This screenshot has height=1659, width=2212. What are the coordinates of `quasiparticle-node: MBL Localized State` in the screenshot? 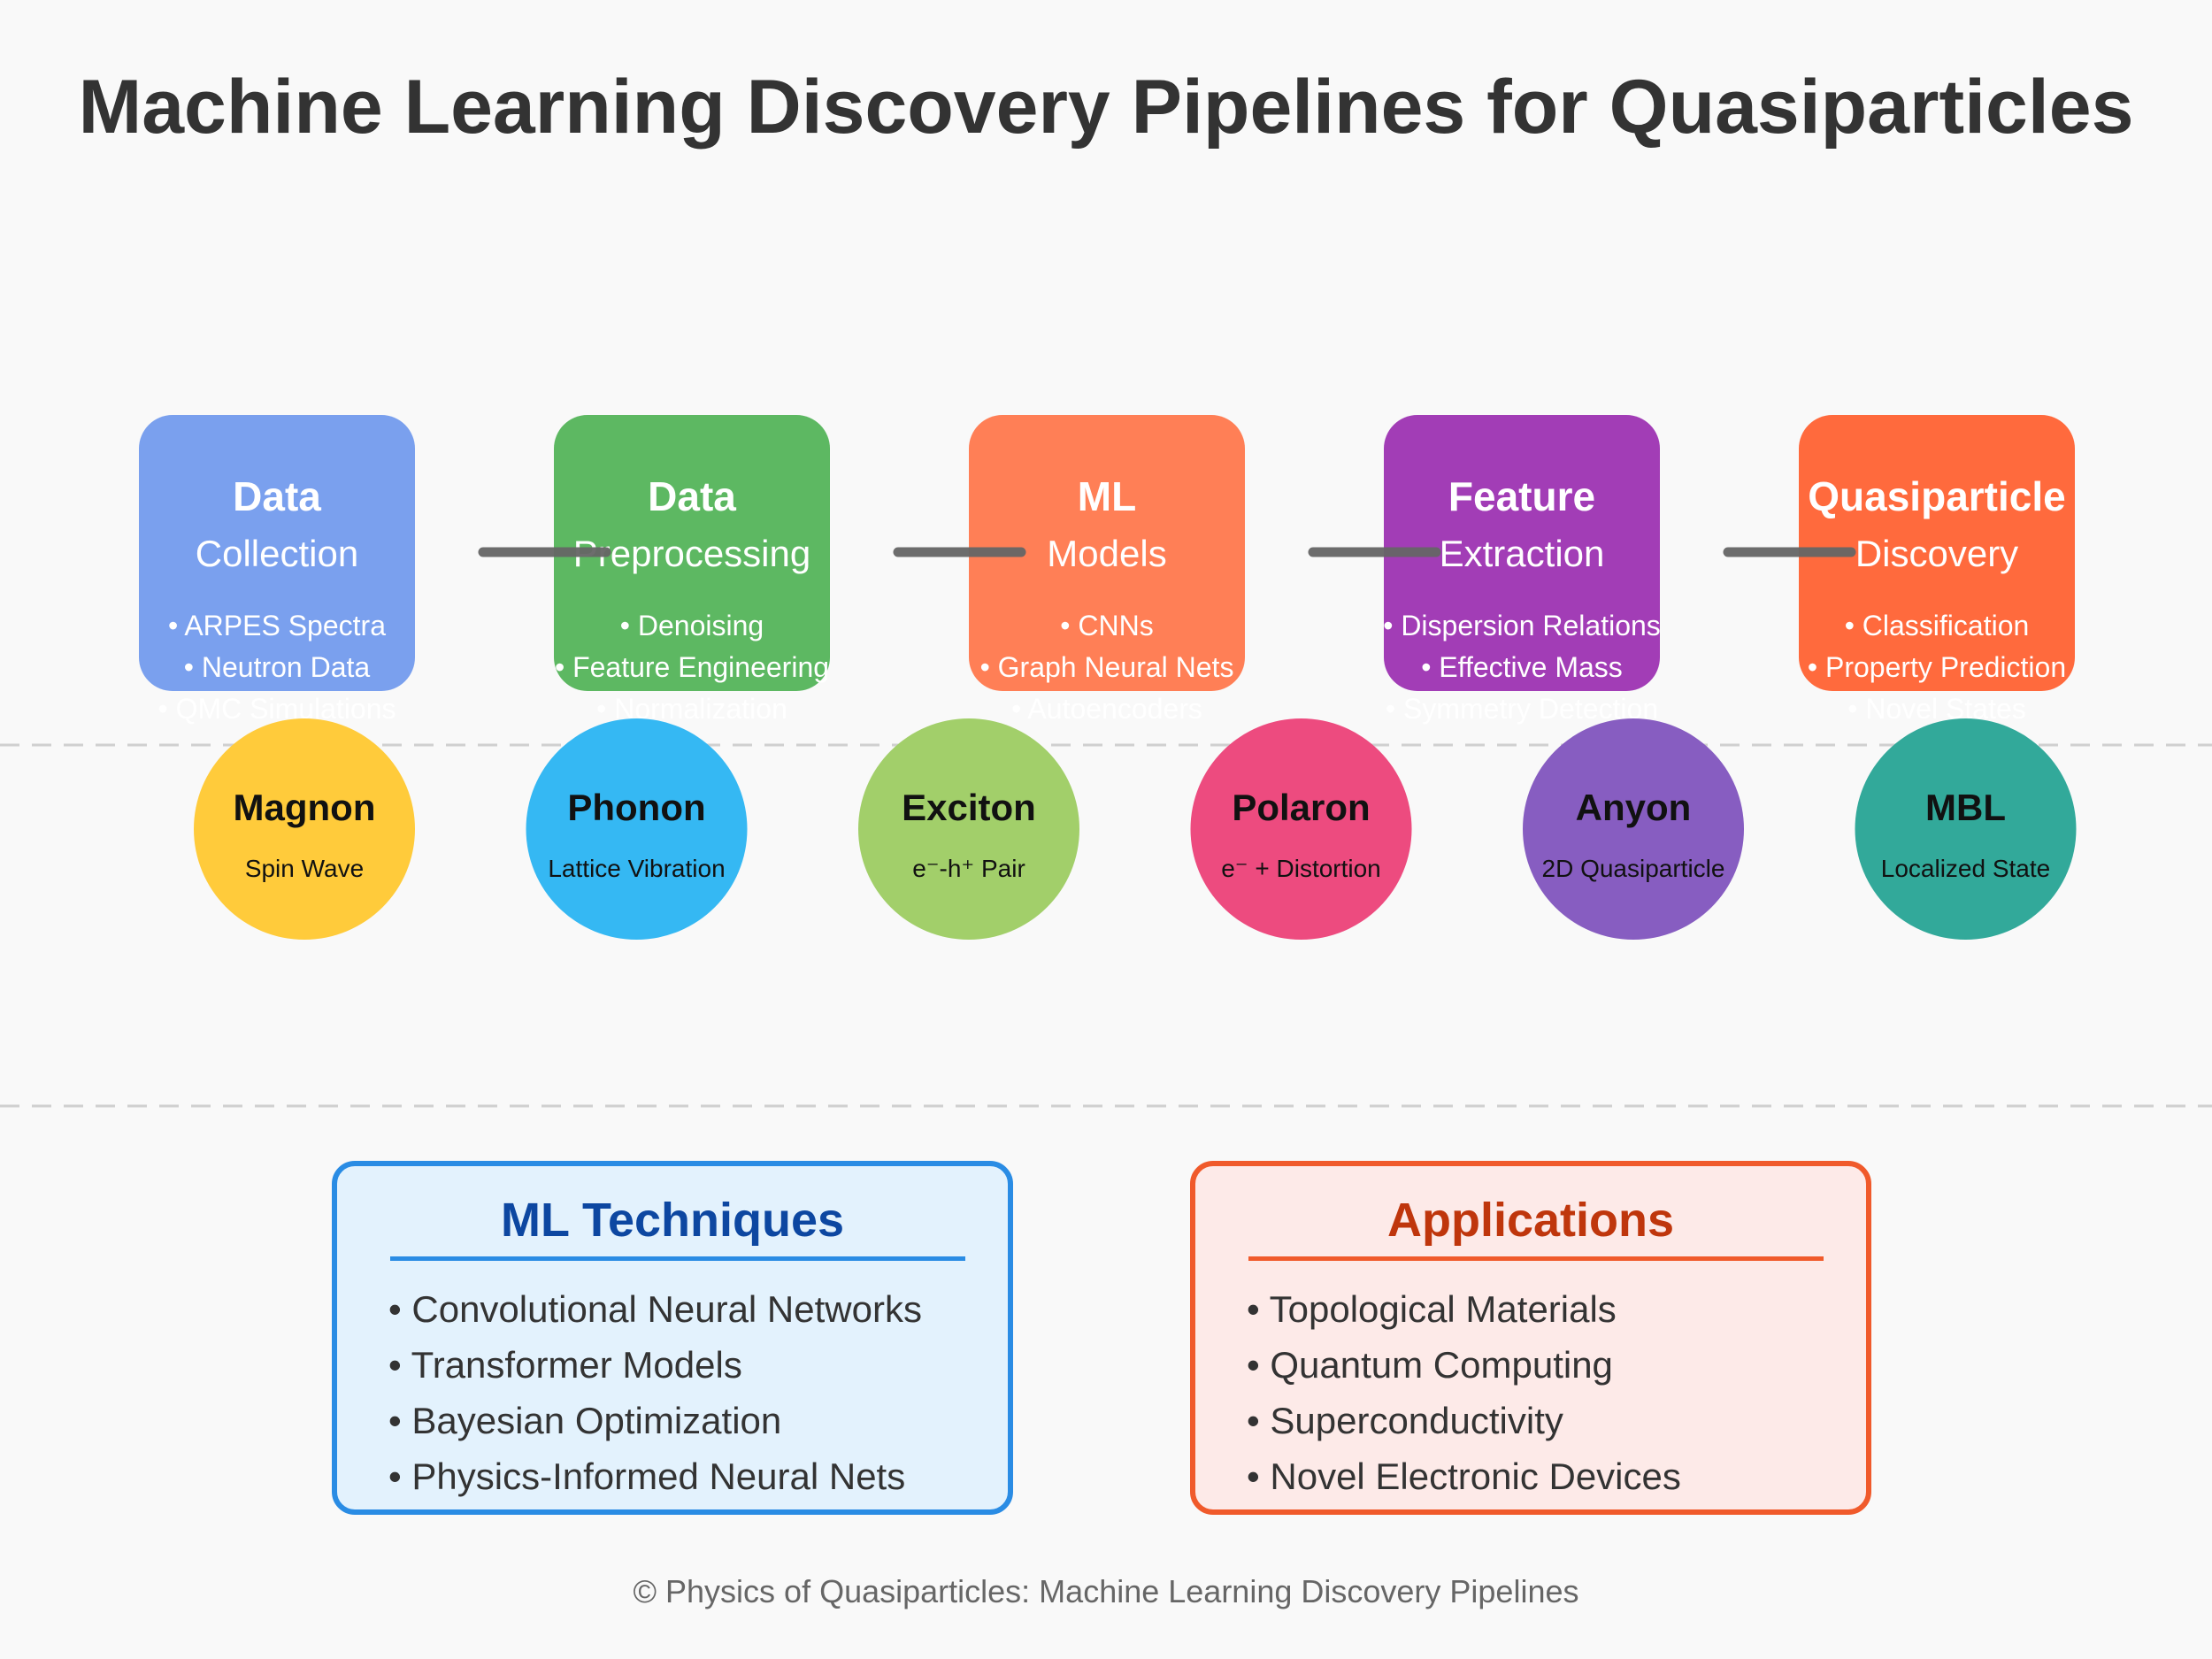 It's located at (1966, 829).